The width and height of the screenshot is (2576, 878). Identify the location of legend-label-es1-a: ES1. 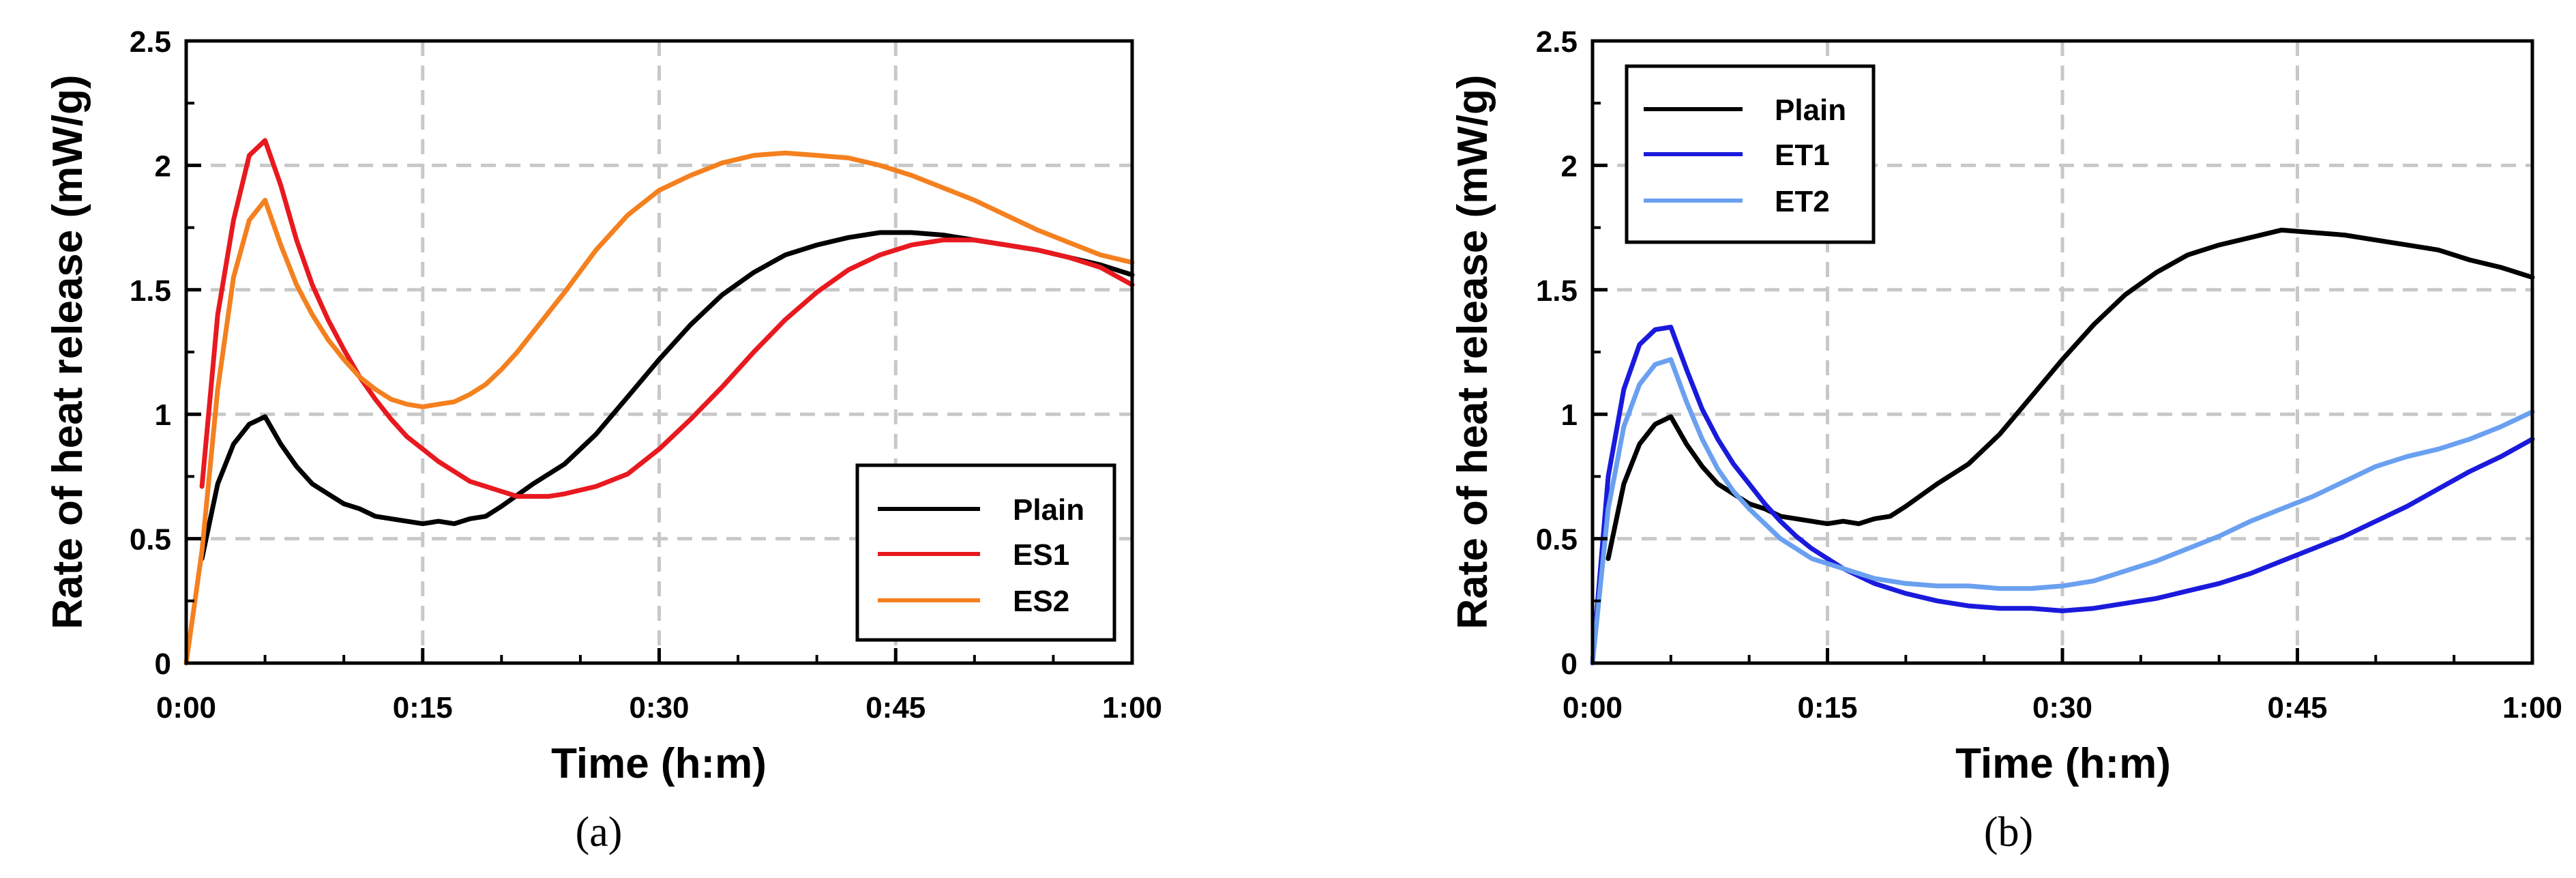
(1041, 555).